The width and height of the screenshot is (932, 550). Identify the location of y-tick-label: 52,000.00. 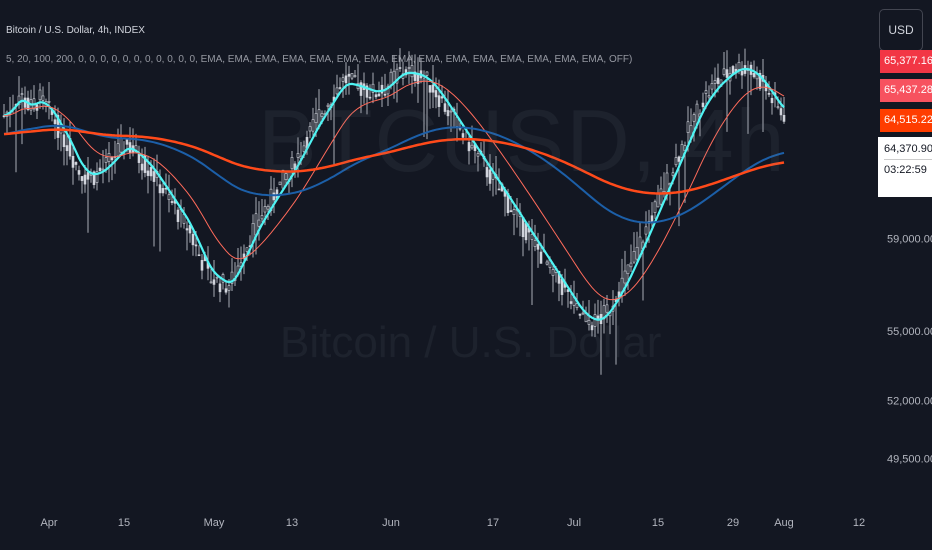
(909, 402).